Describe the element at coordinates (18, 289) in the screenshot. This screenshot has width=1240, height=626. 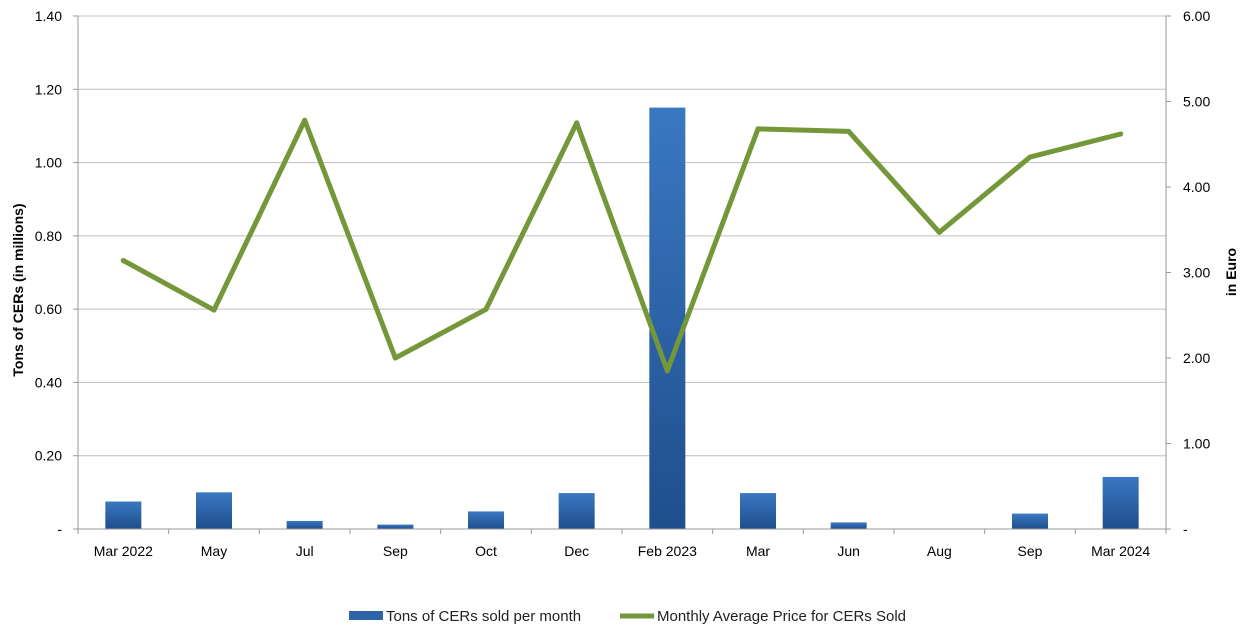
I see `left-axis-title: Tons of CERs (in millions)` at that location.